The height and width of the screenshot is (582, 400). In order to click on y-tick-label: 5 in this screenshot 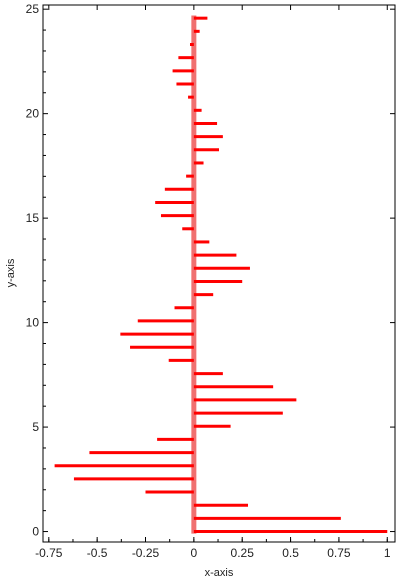, I will do `click(35, 427)`.